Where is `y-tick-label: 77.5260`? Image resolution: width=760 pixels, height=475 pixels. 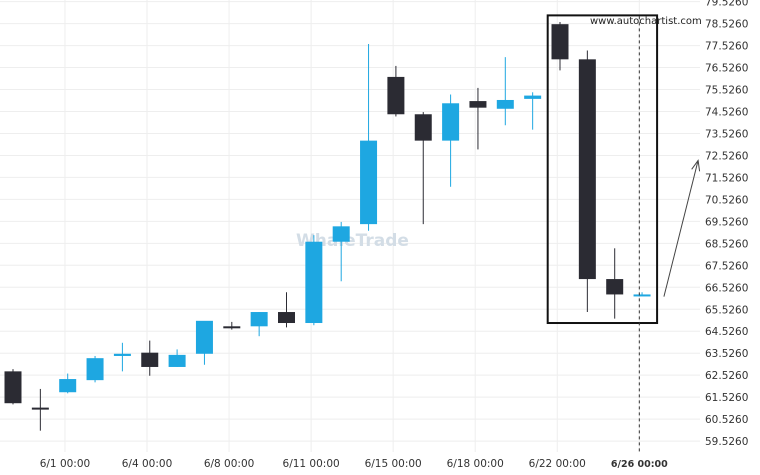 y-tick-label: 77.5260 is located at coordinates (726, 47).